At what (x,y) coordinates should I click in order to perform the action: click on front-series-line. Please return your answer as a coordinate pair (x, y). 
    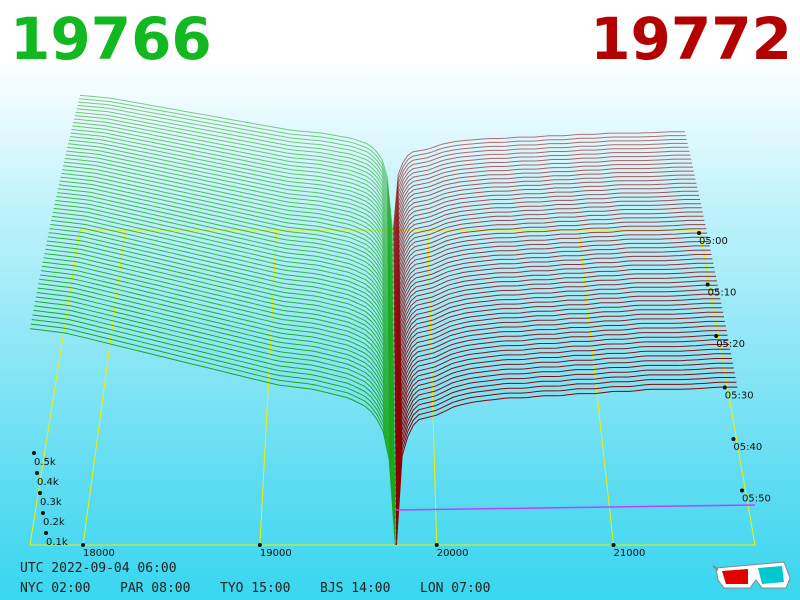
    Looking at the image, I should click on (576, 507).